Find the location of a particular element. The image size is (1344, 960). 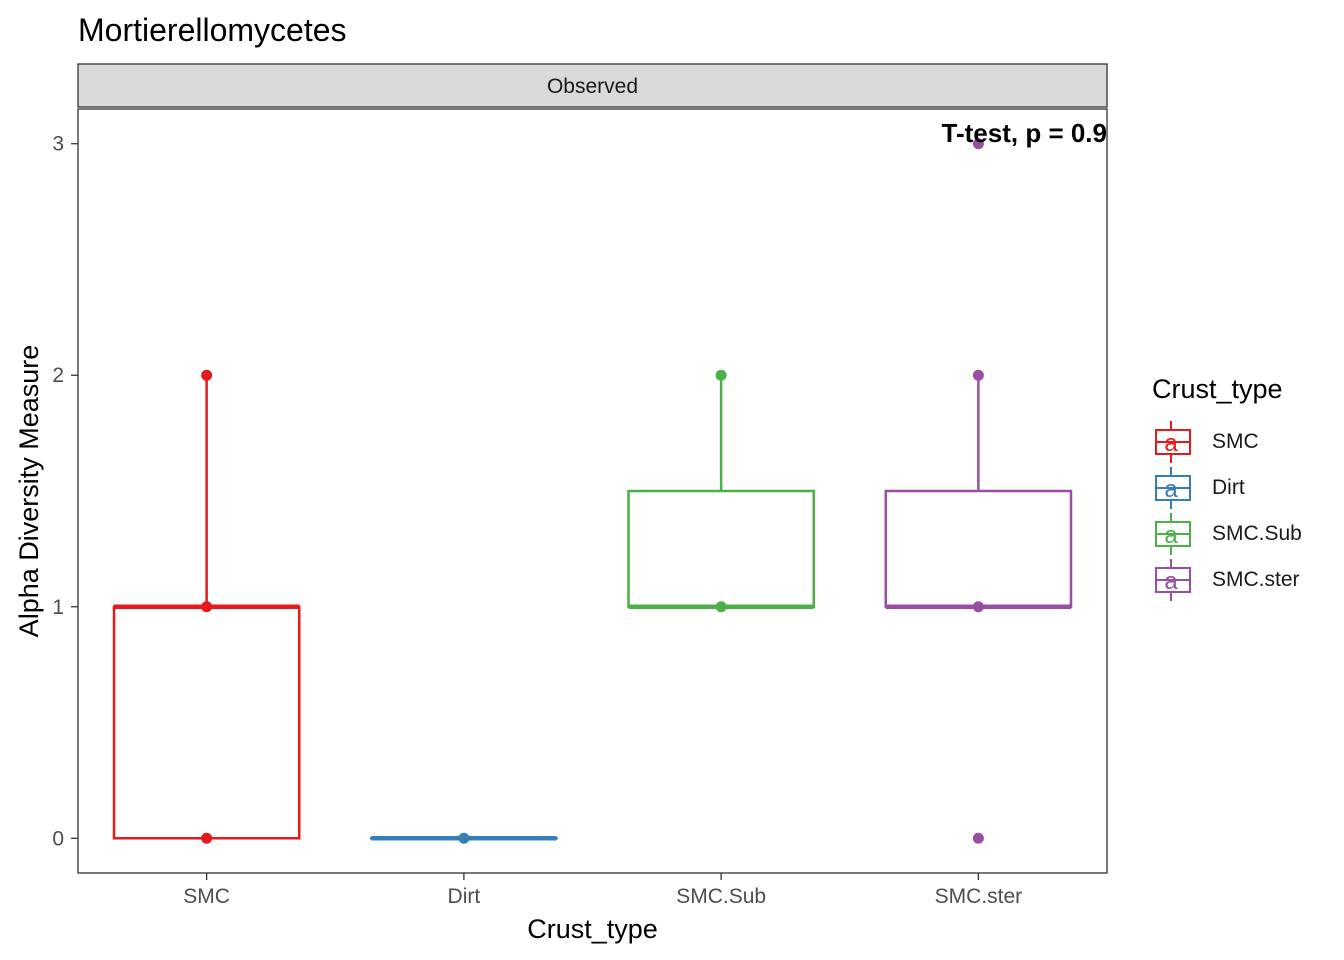

x-tick-label: SMC.ster is located at coordinates (979, 896).